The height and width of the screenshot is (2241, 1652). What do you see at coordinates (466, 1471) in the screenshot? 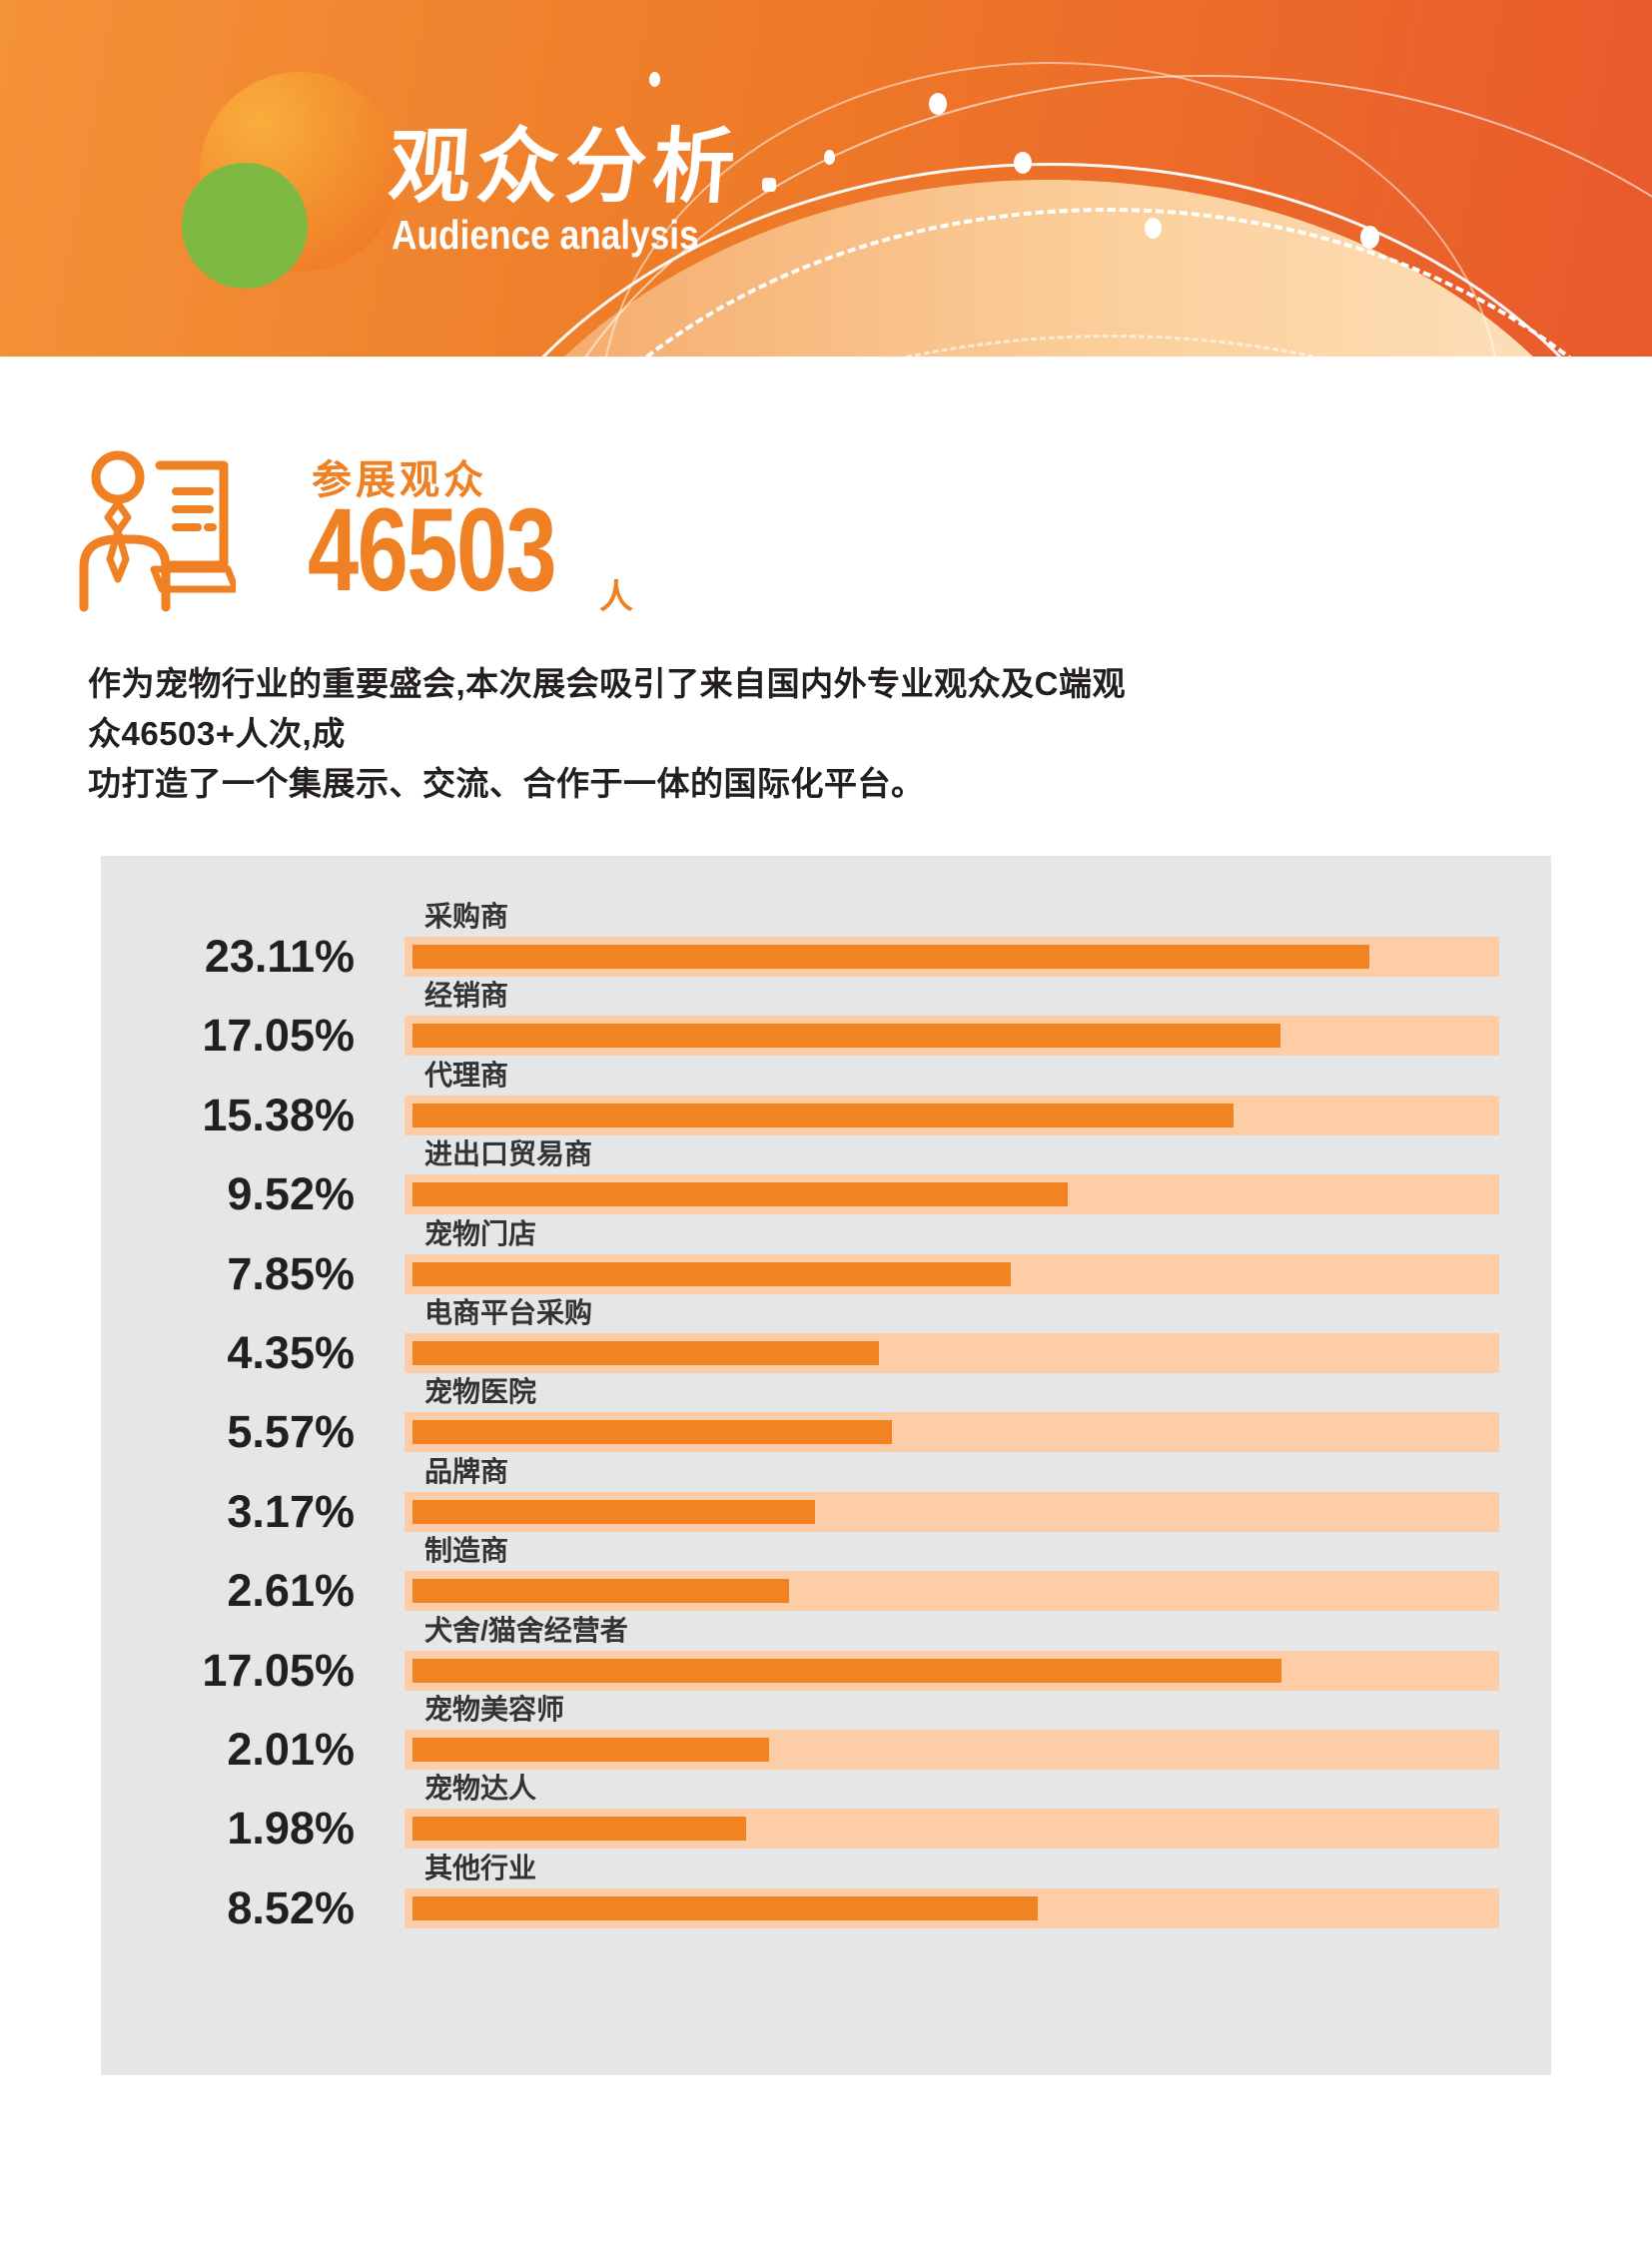
I see `row-label: 品牌商` at bounding box center [466, 1471].